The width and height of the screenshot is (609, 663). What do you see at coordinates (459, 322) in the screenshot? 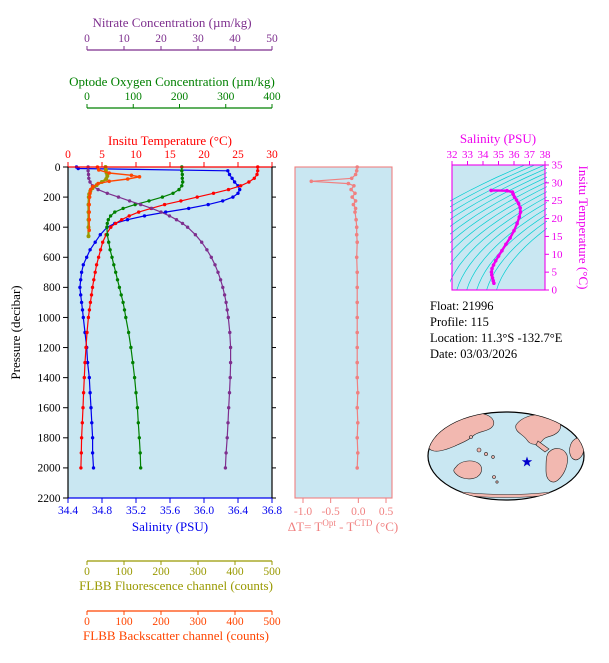
I see `profile-number: Profile: 115` at bounding box center [459, 322].